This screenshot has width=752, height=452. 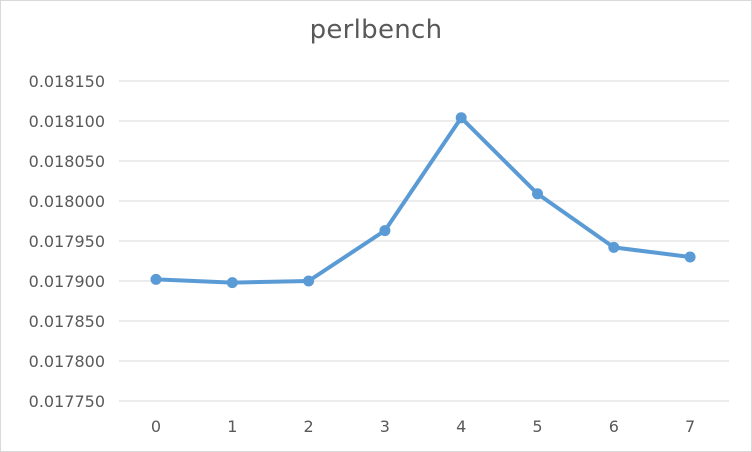 I want to click on x-tick-label: 7, so click(x=690, y=426).